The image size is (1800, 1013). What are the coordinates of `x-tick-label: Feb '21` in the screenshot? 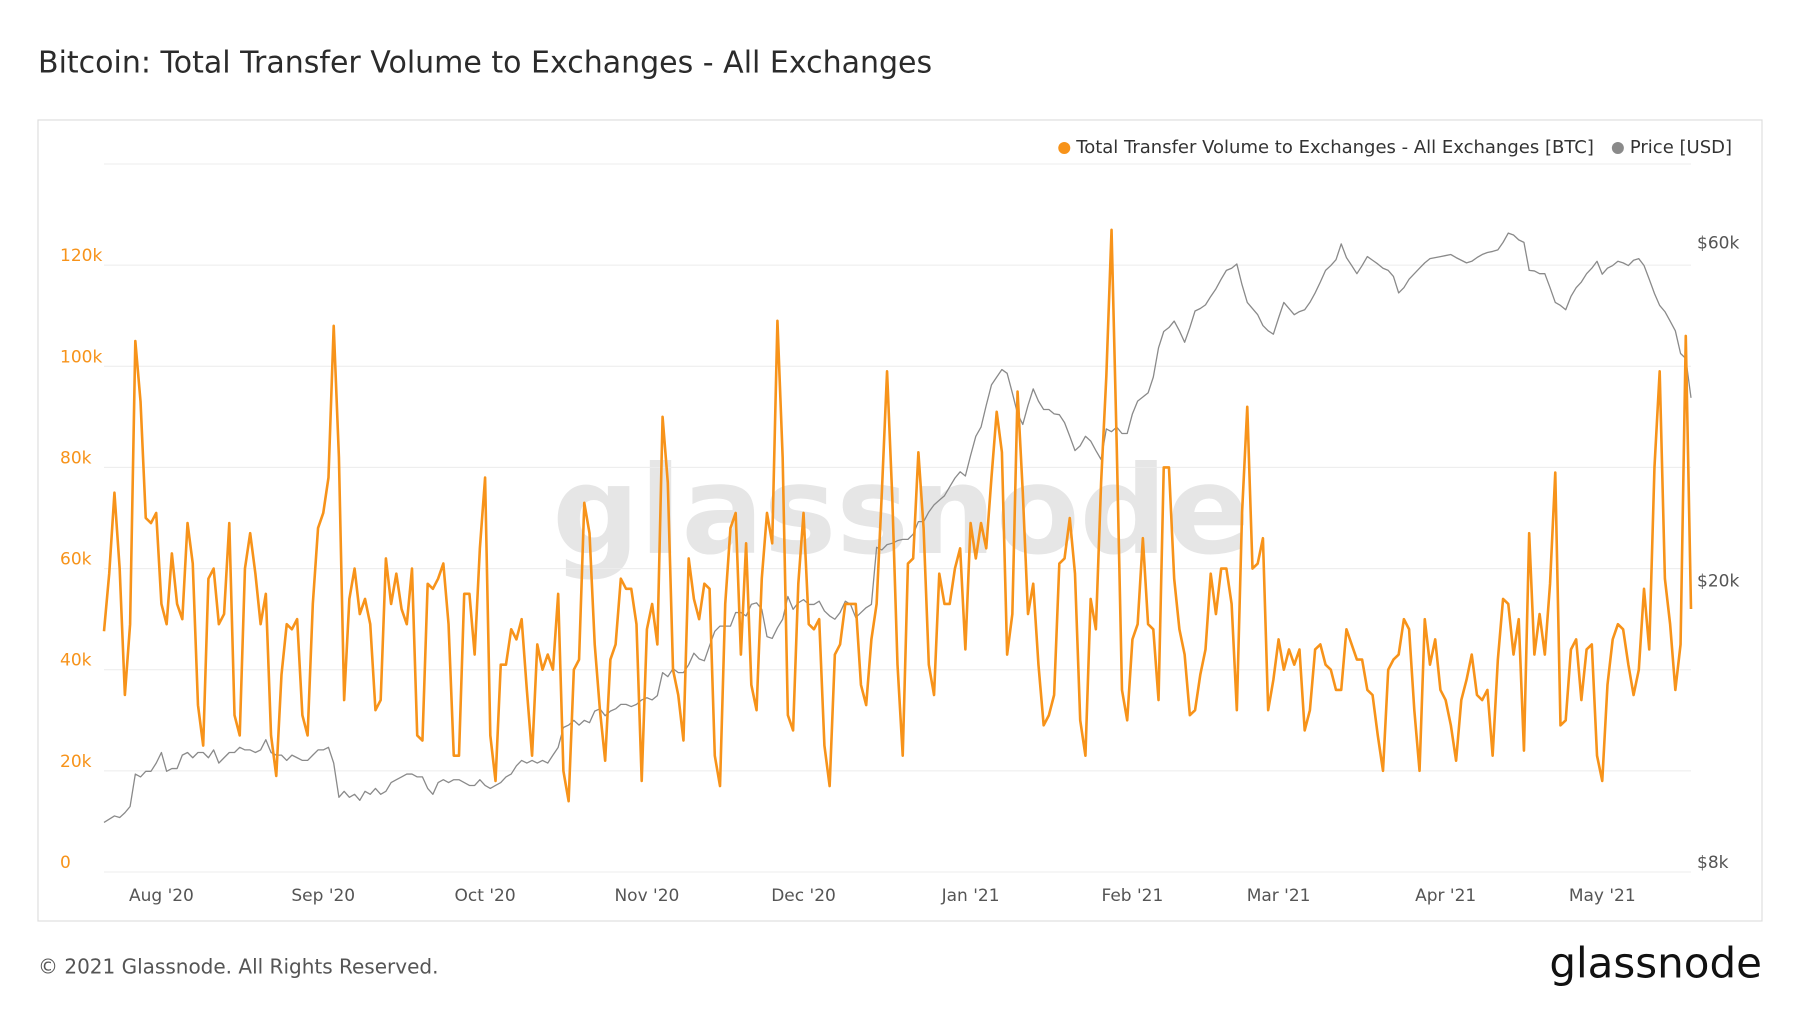 It's located at (1133, 896).